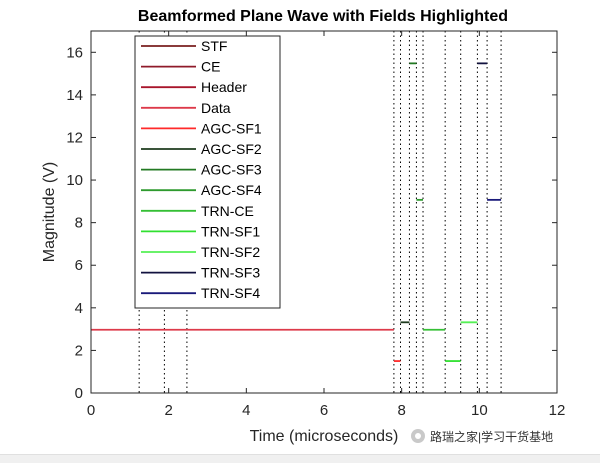  What do you see at coordinates (214, 46) in the screenshot?
I see `legend-label: STF` at bounding box center [214, 46].